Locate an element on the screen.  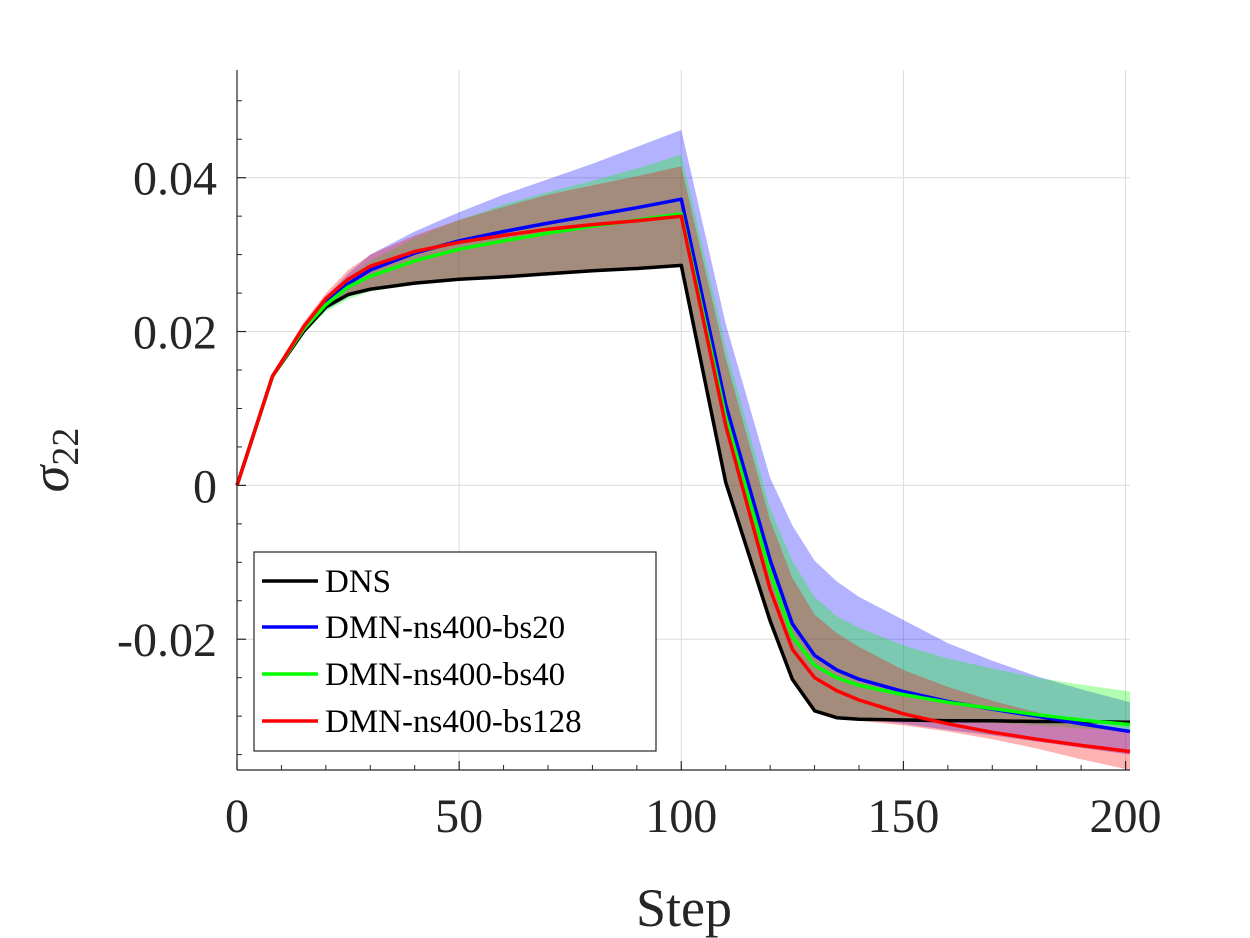
legend-label-dmn-ns400-bs128: DMN-ns400-bs128 is located at coordinates (453, 722).